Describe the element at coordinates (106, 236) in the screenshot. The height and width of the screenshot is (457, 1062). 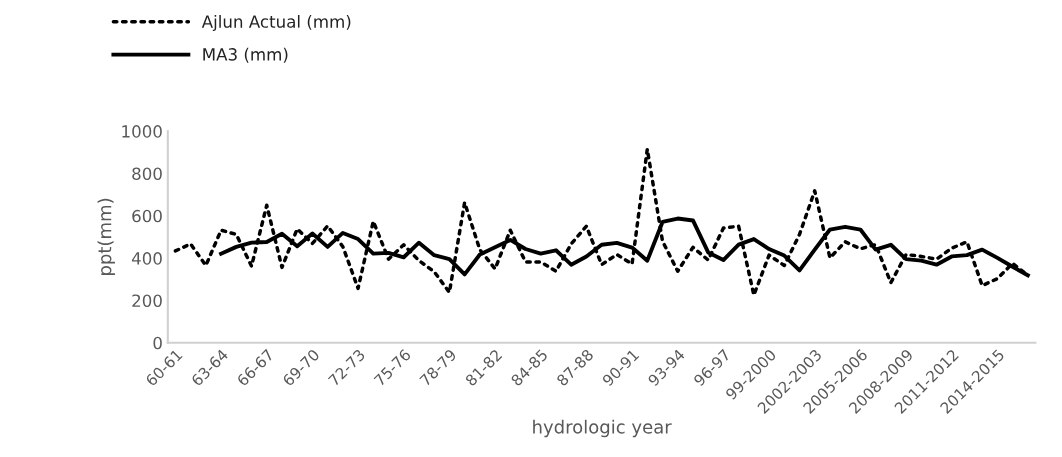
I see `y-axis-title: ppt(mm)` at that location.